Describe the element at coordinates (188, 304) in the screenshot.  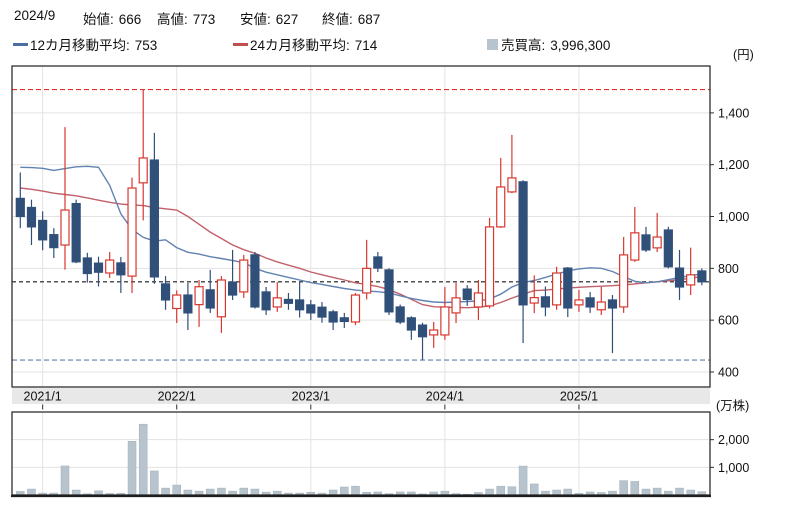
I see `candle-2022/2` at that location.